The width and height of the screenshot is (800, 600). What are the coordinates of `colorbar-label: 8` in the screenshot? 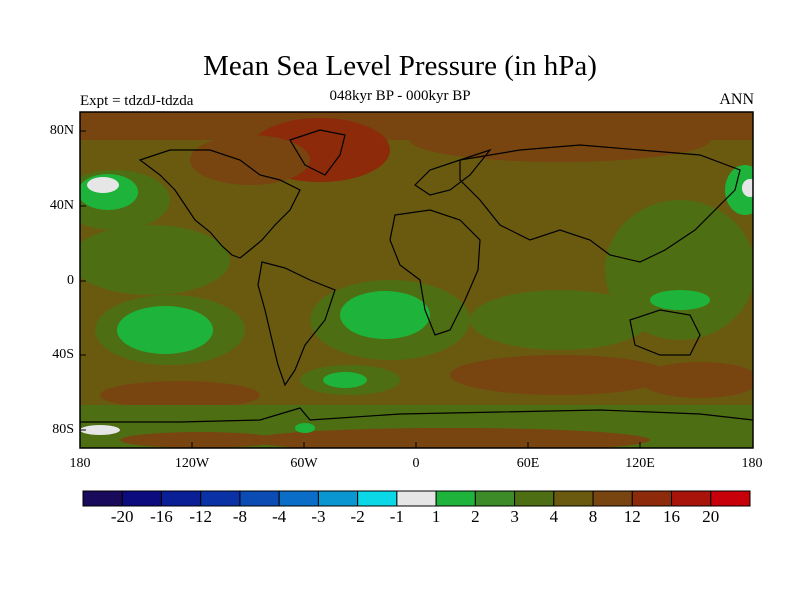 It's located at (593, 516).